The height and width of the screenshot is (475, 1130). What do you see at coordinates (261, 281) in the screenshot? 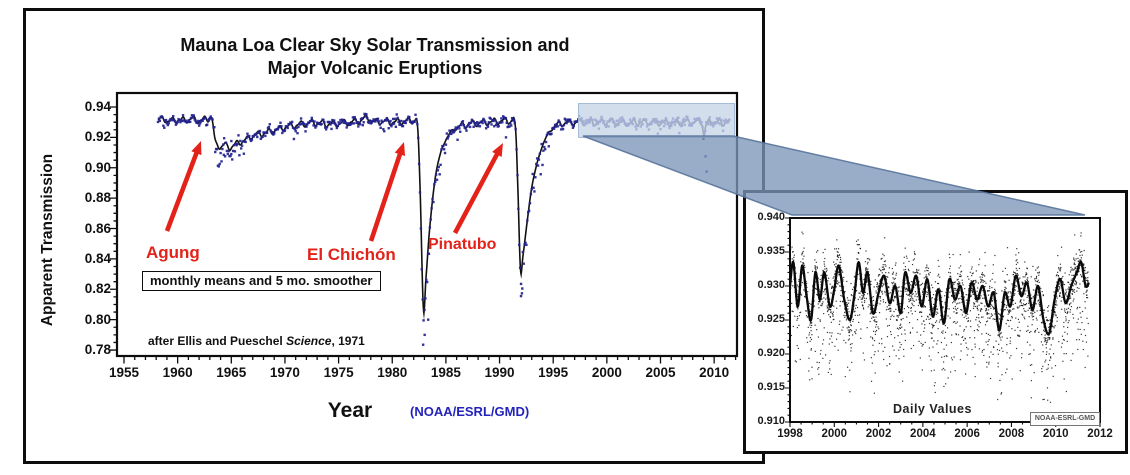
I see `smoother-note-box: monthly means and 5 mo. smoother` at bounding box center [261, 281].